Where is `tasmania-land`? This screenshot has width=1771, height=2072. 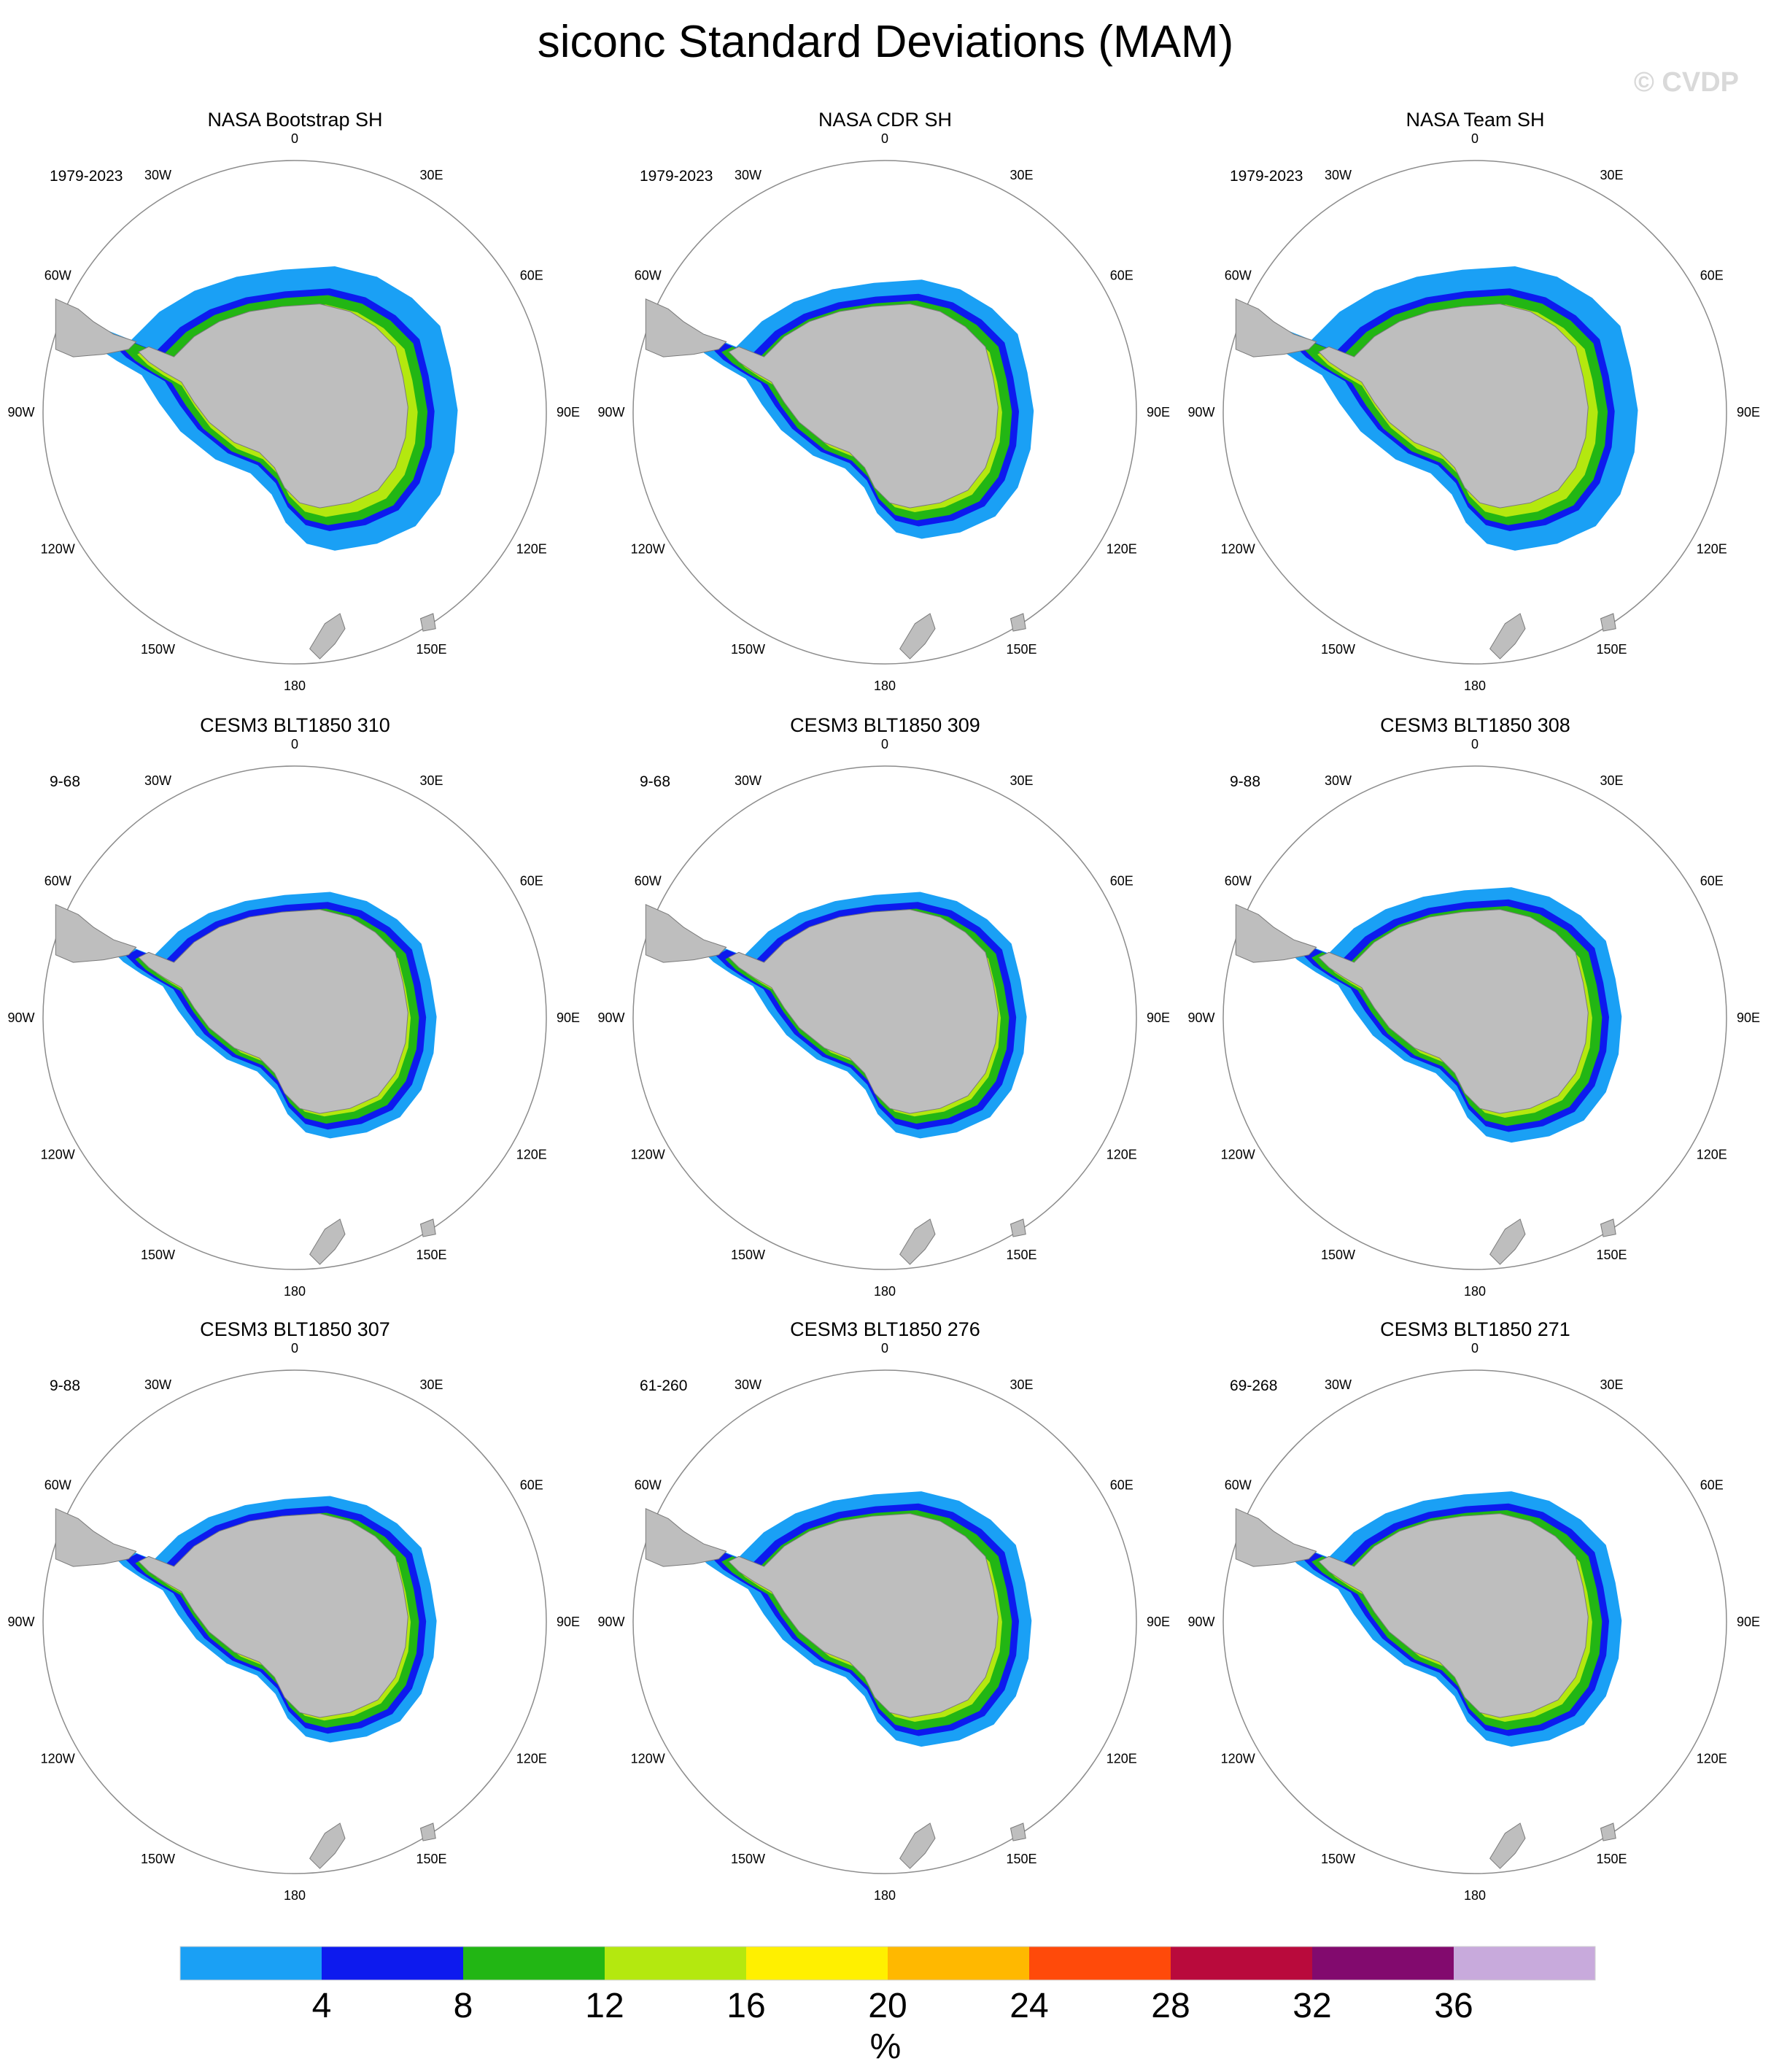
tasmania-land is located at coordinates (1608, 1227).